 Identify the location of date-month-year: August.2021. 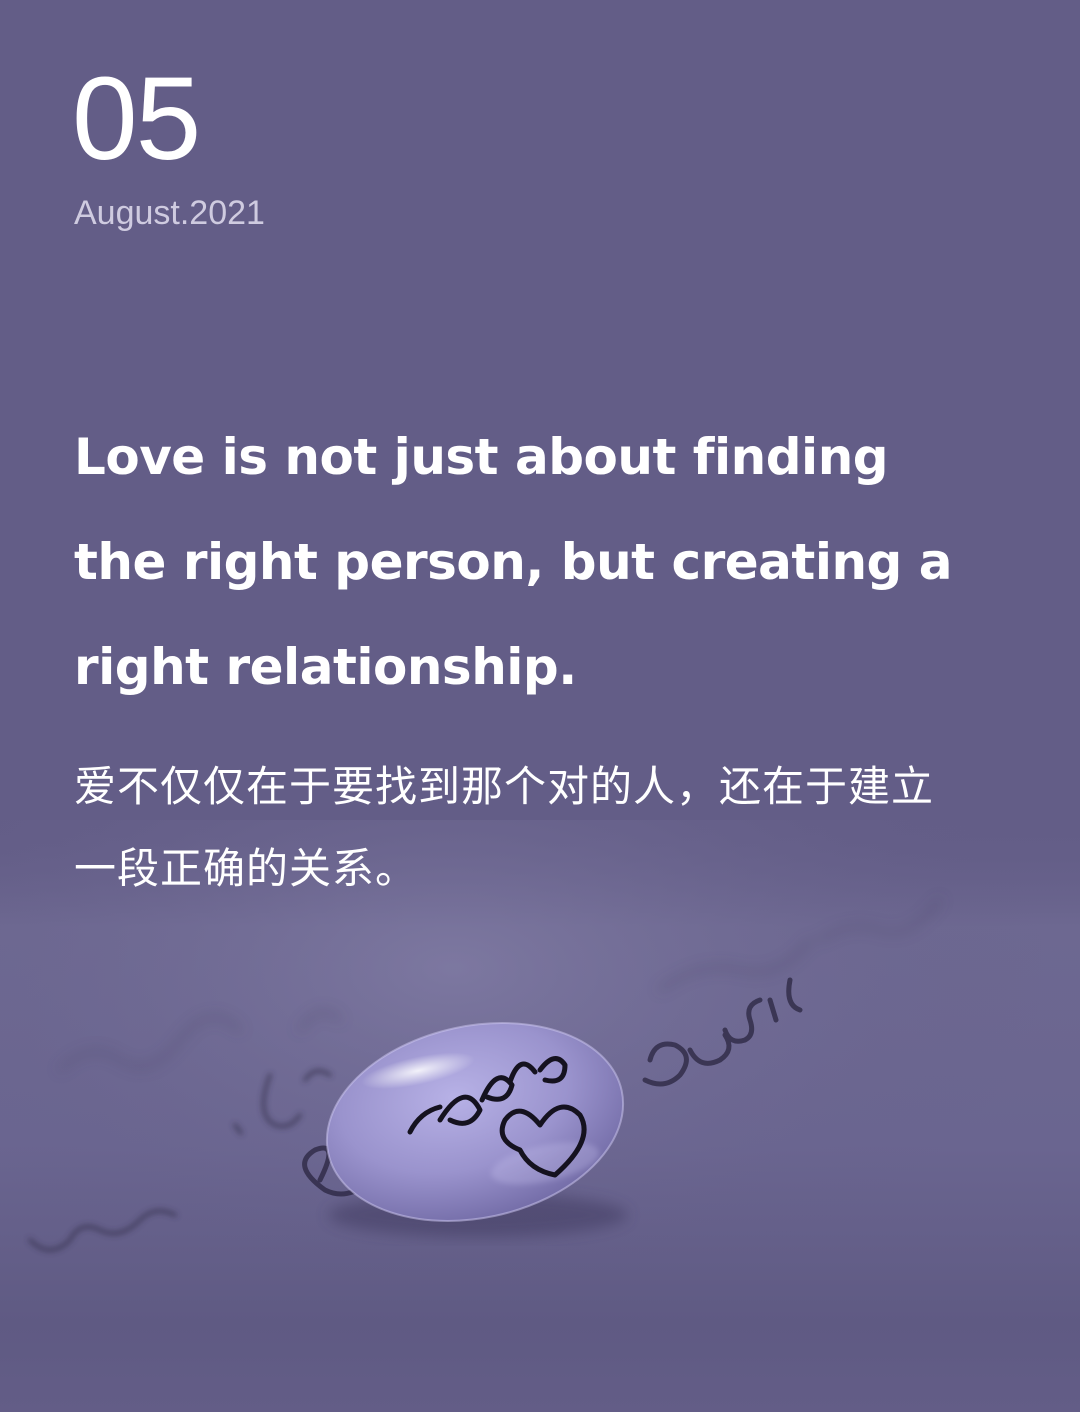
(169, 213).